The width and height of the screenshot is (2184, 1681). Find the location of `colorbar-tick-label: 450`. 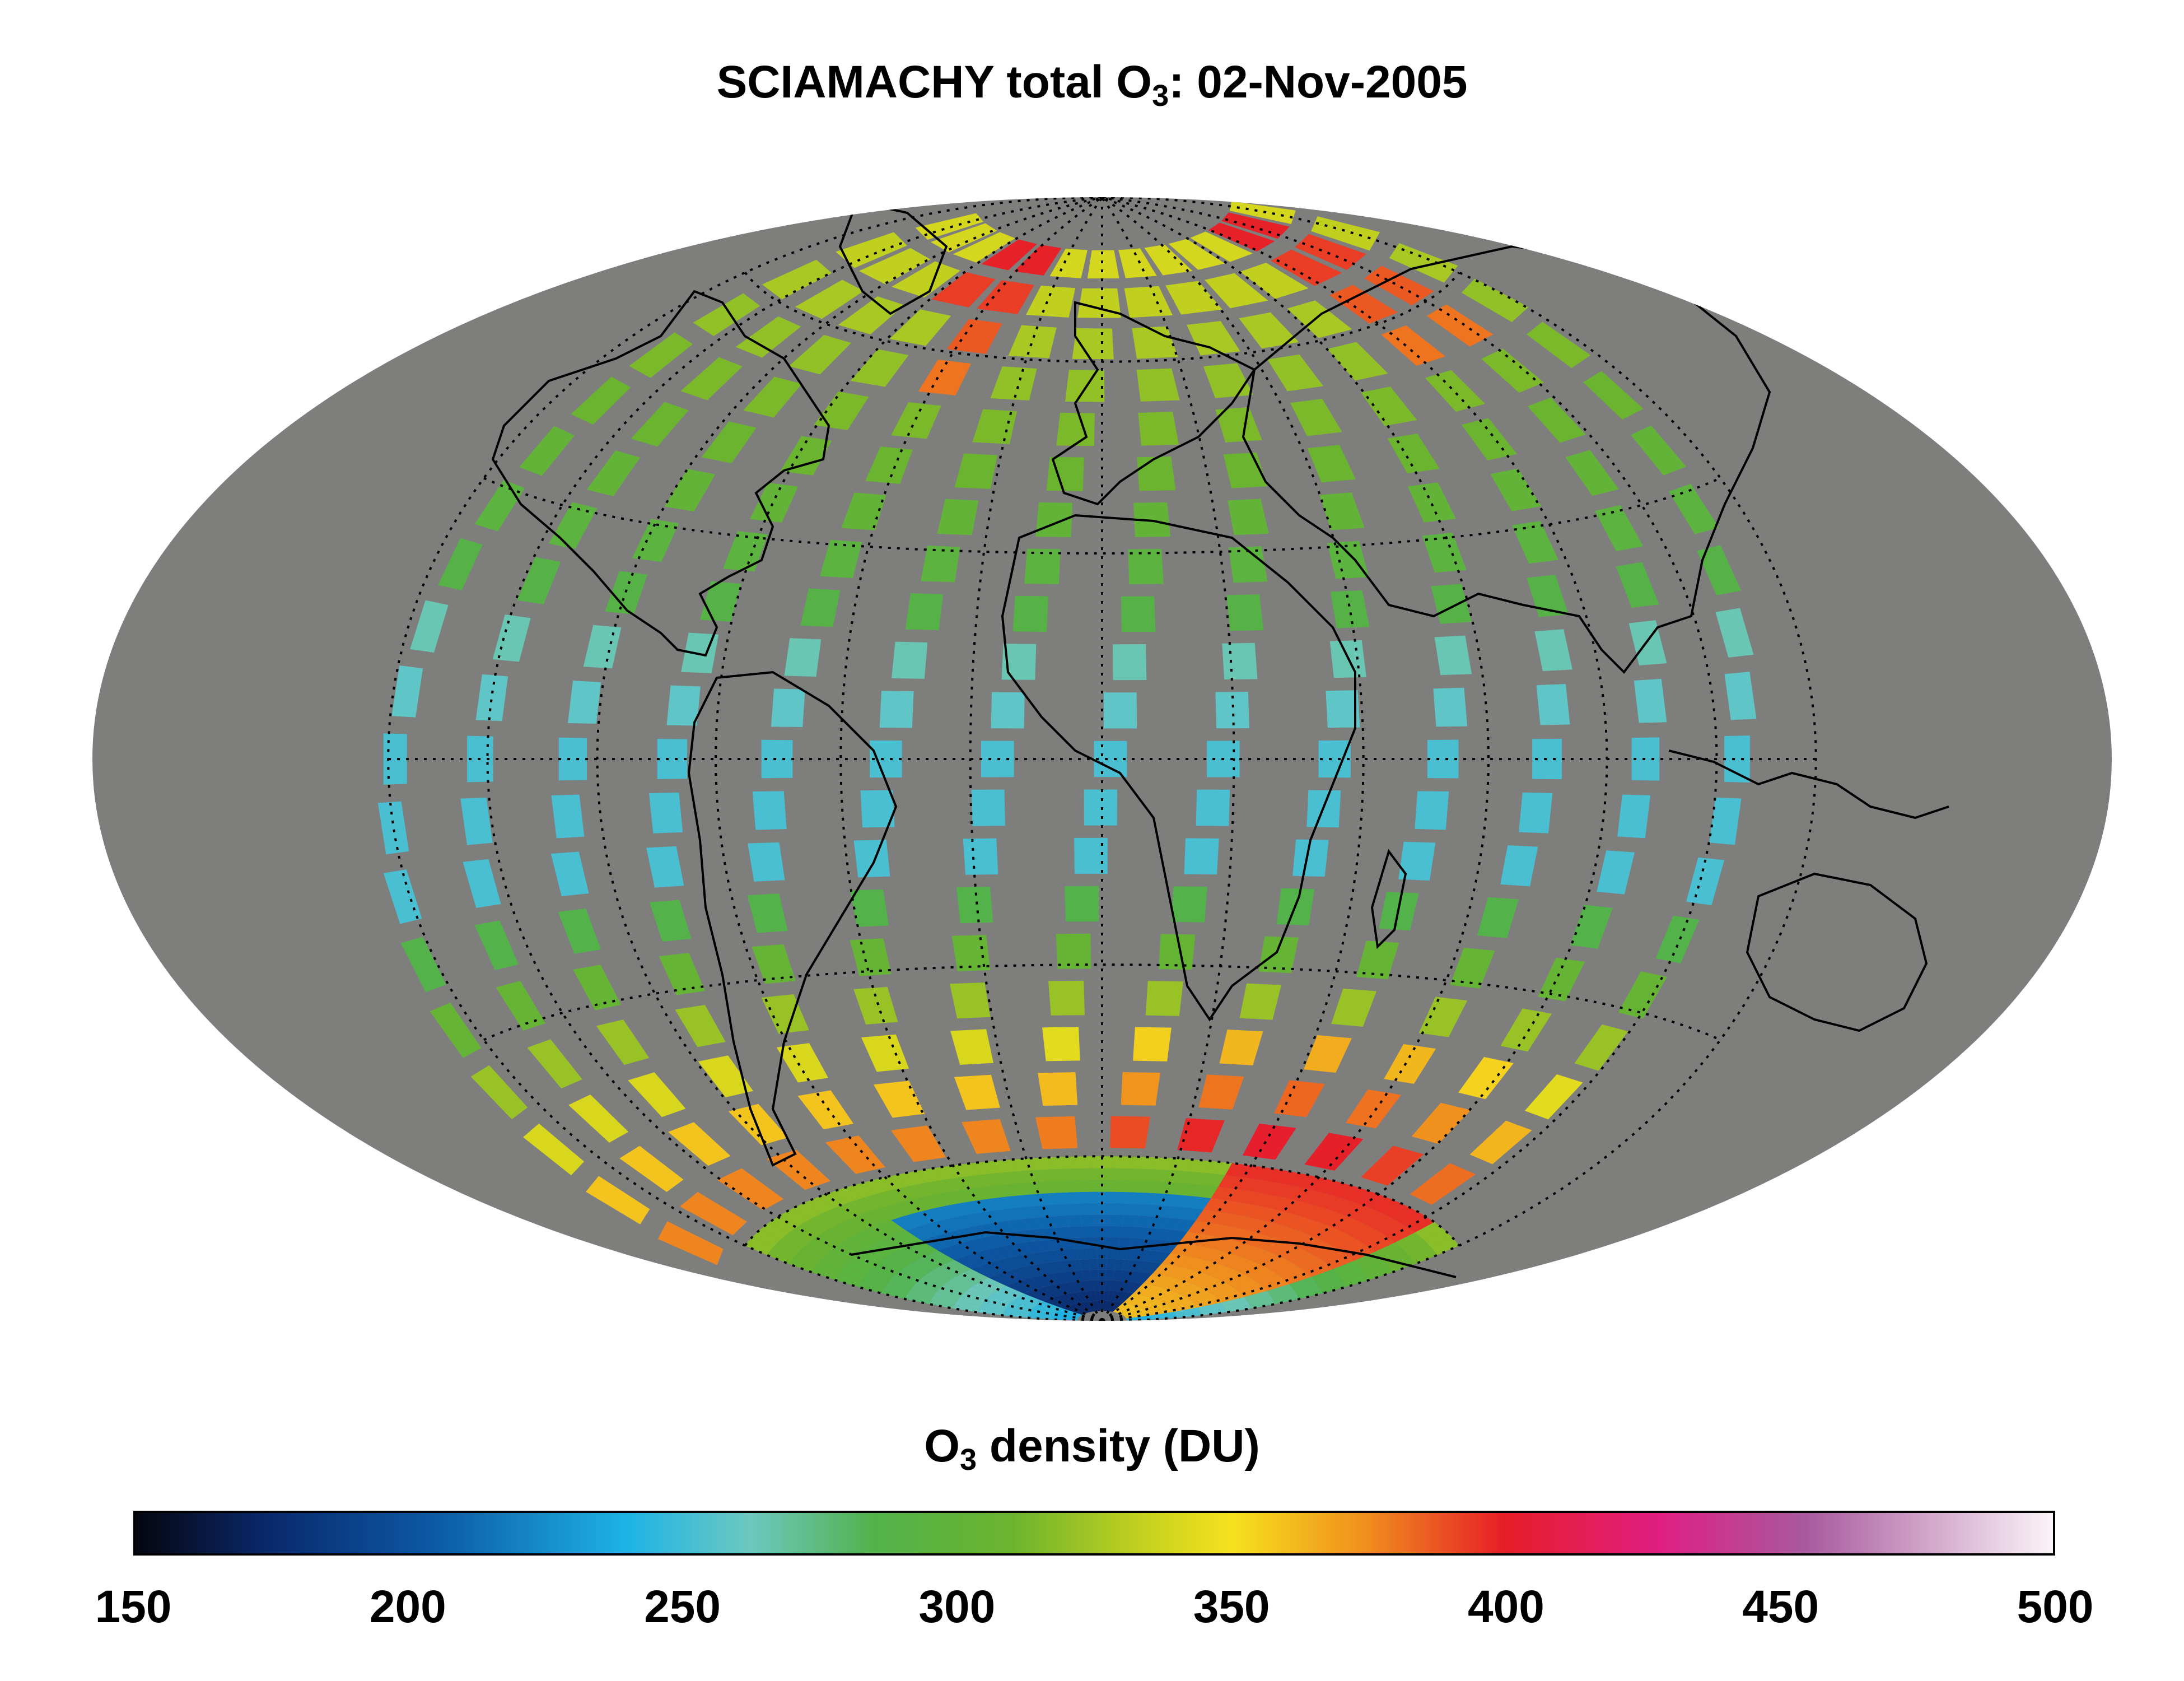

colorbar-tick-label: 450 is located at coordinates (1781, 1606).